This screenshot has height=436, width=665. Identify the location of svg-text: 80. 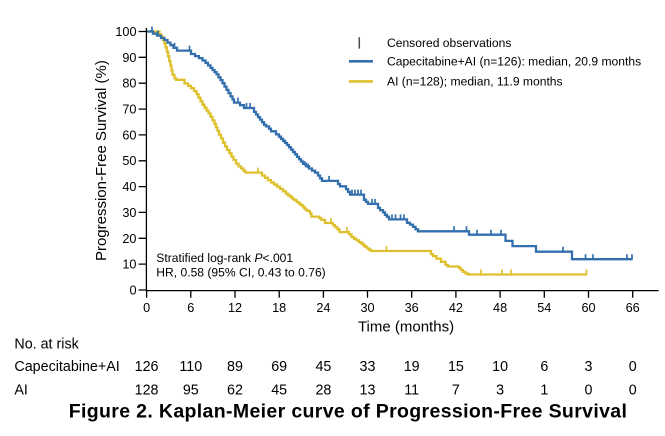
(129, 84).